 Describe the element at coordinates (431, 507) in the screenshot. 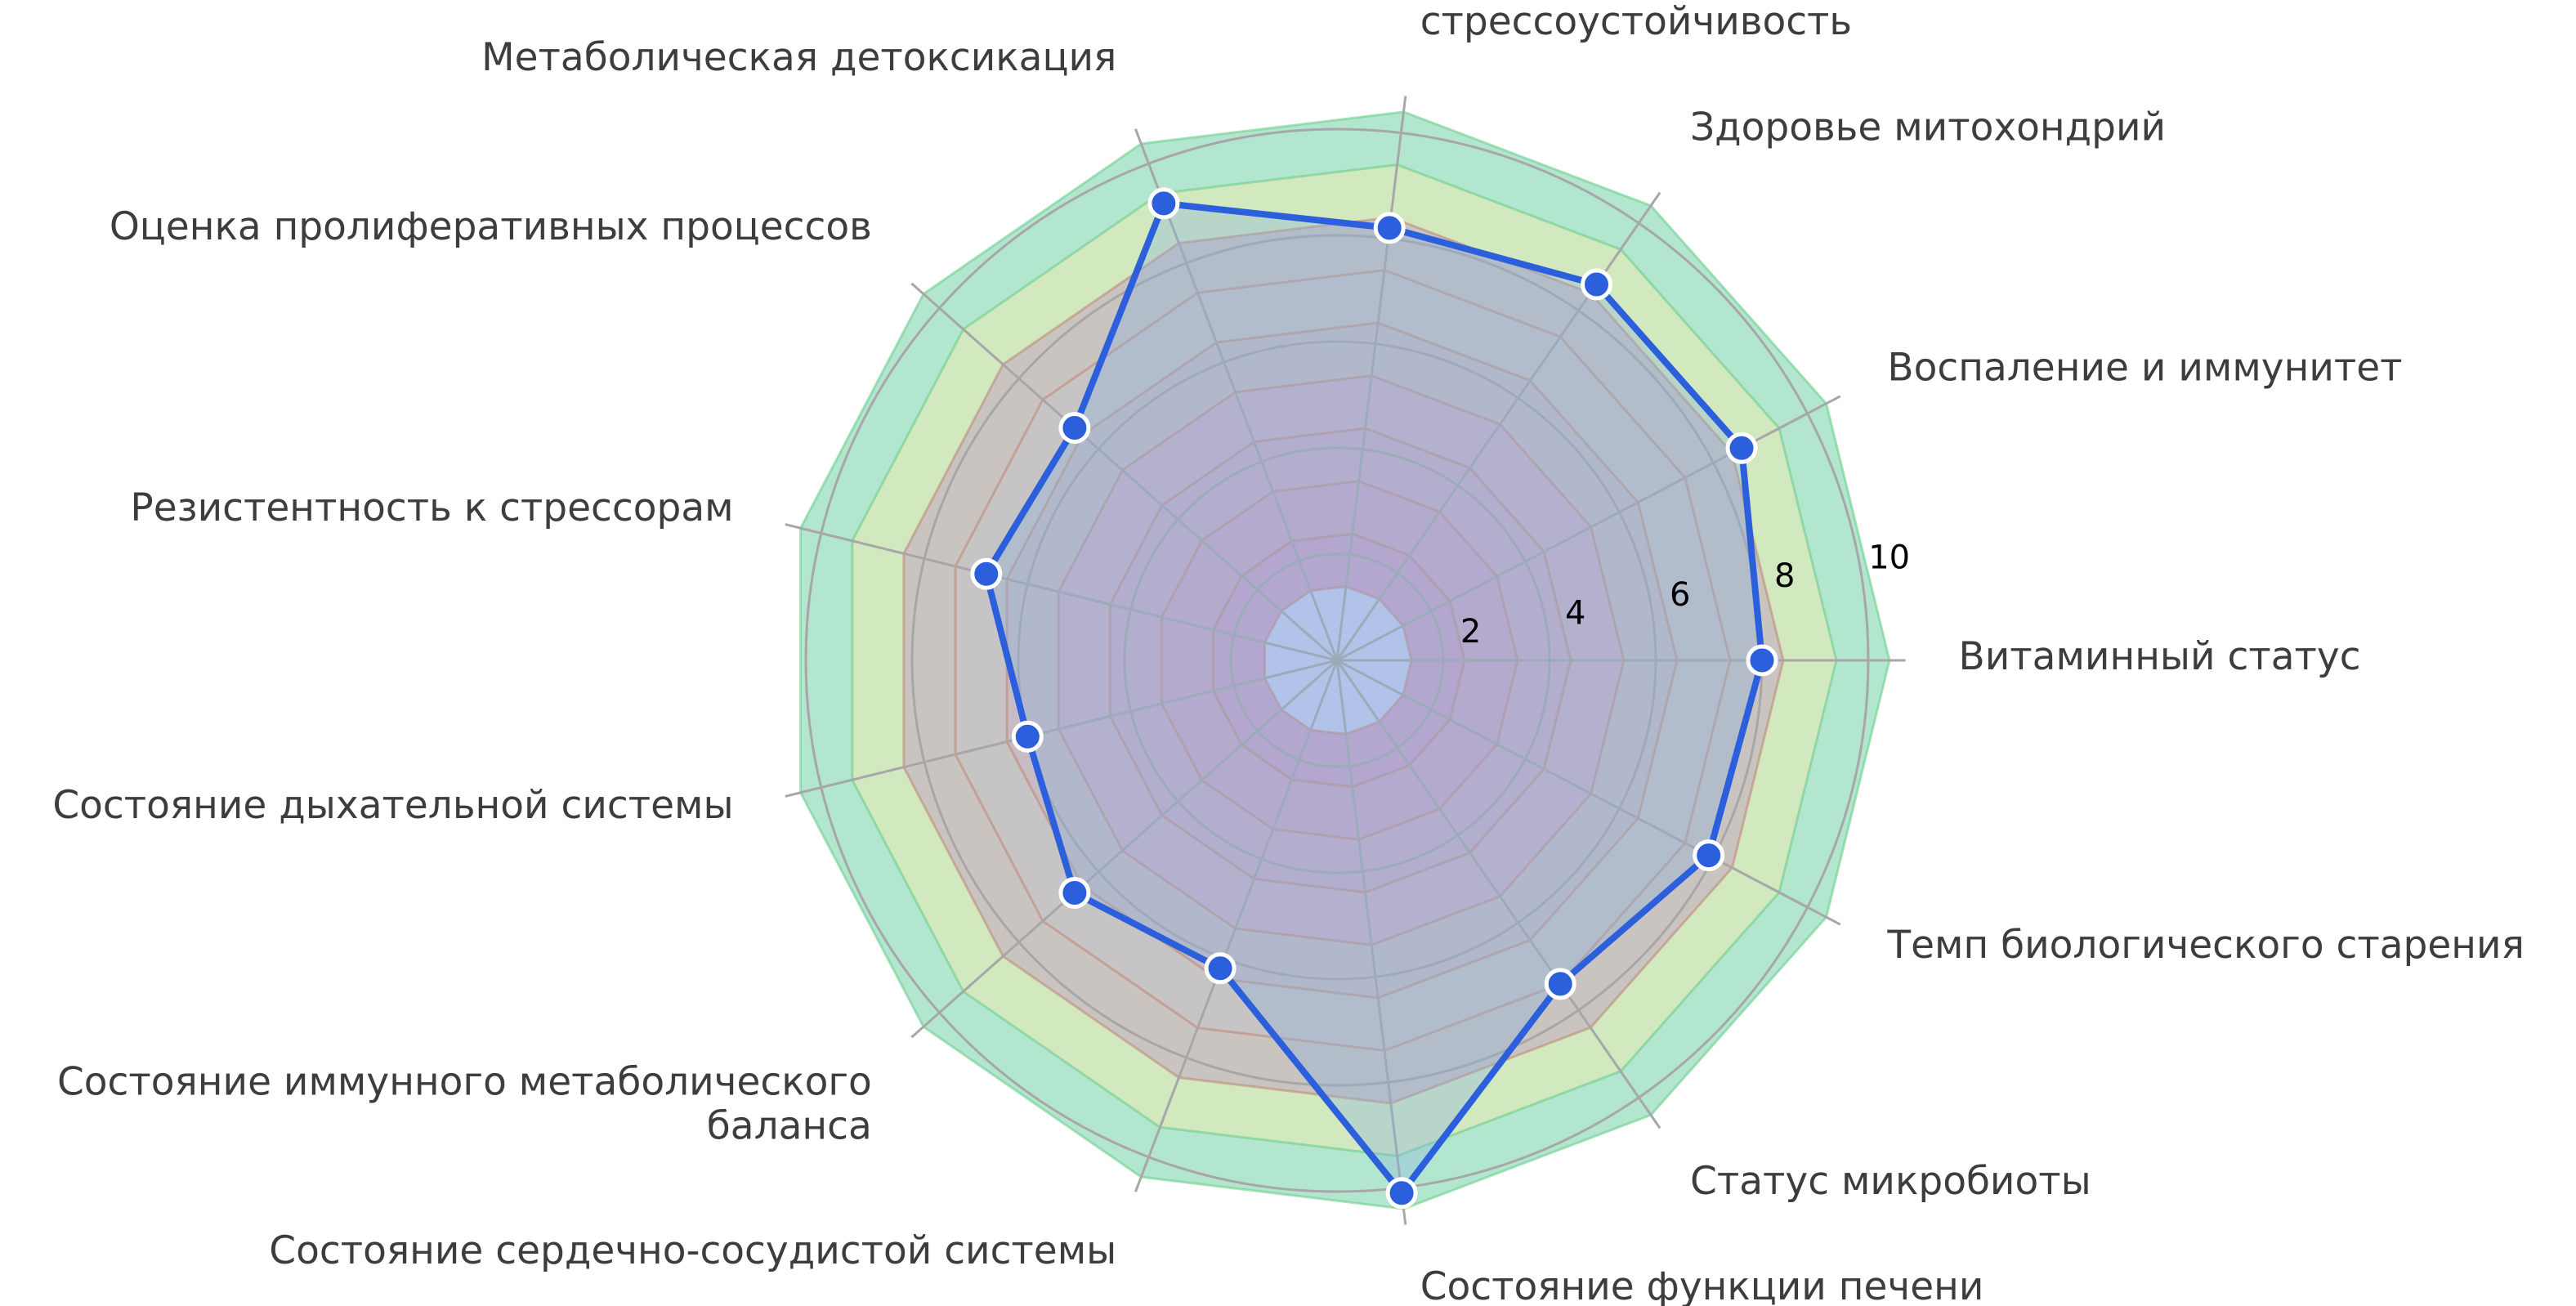

I see `axis-label: Резистентность к стрессорам` at that location.